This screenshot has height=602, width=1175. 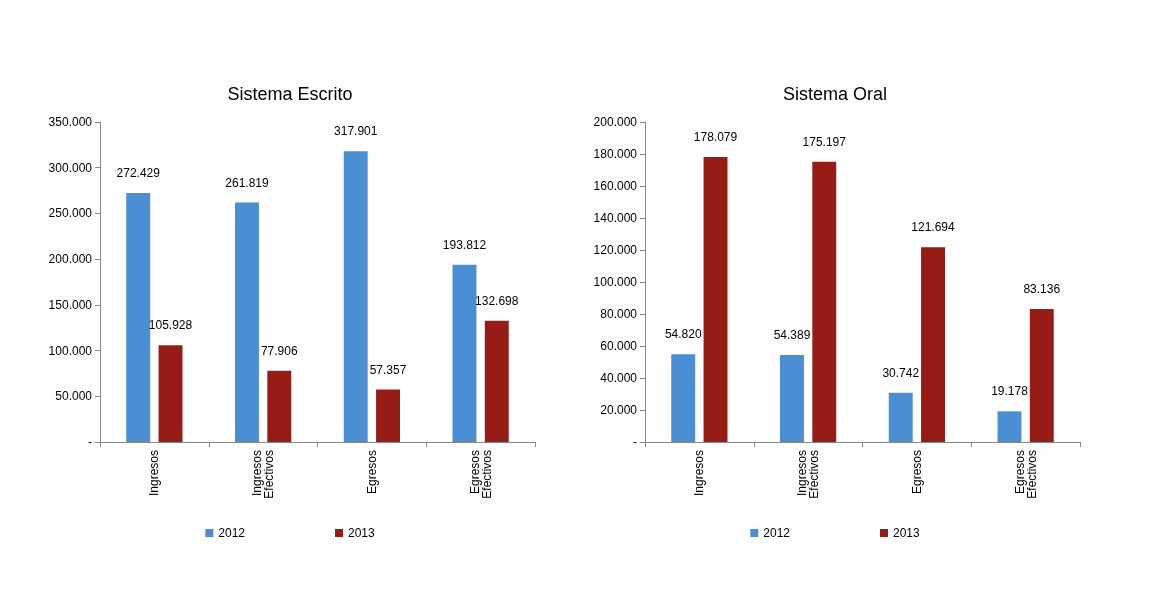 I want to click on y-tick-label: 140.000, so click(x=615, y=218).